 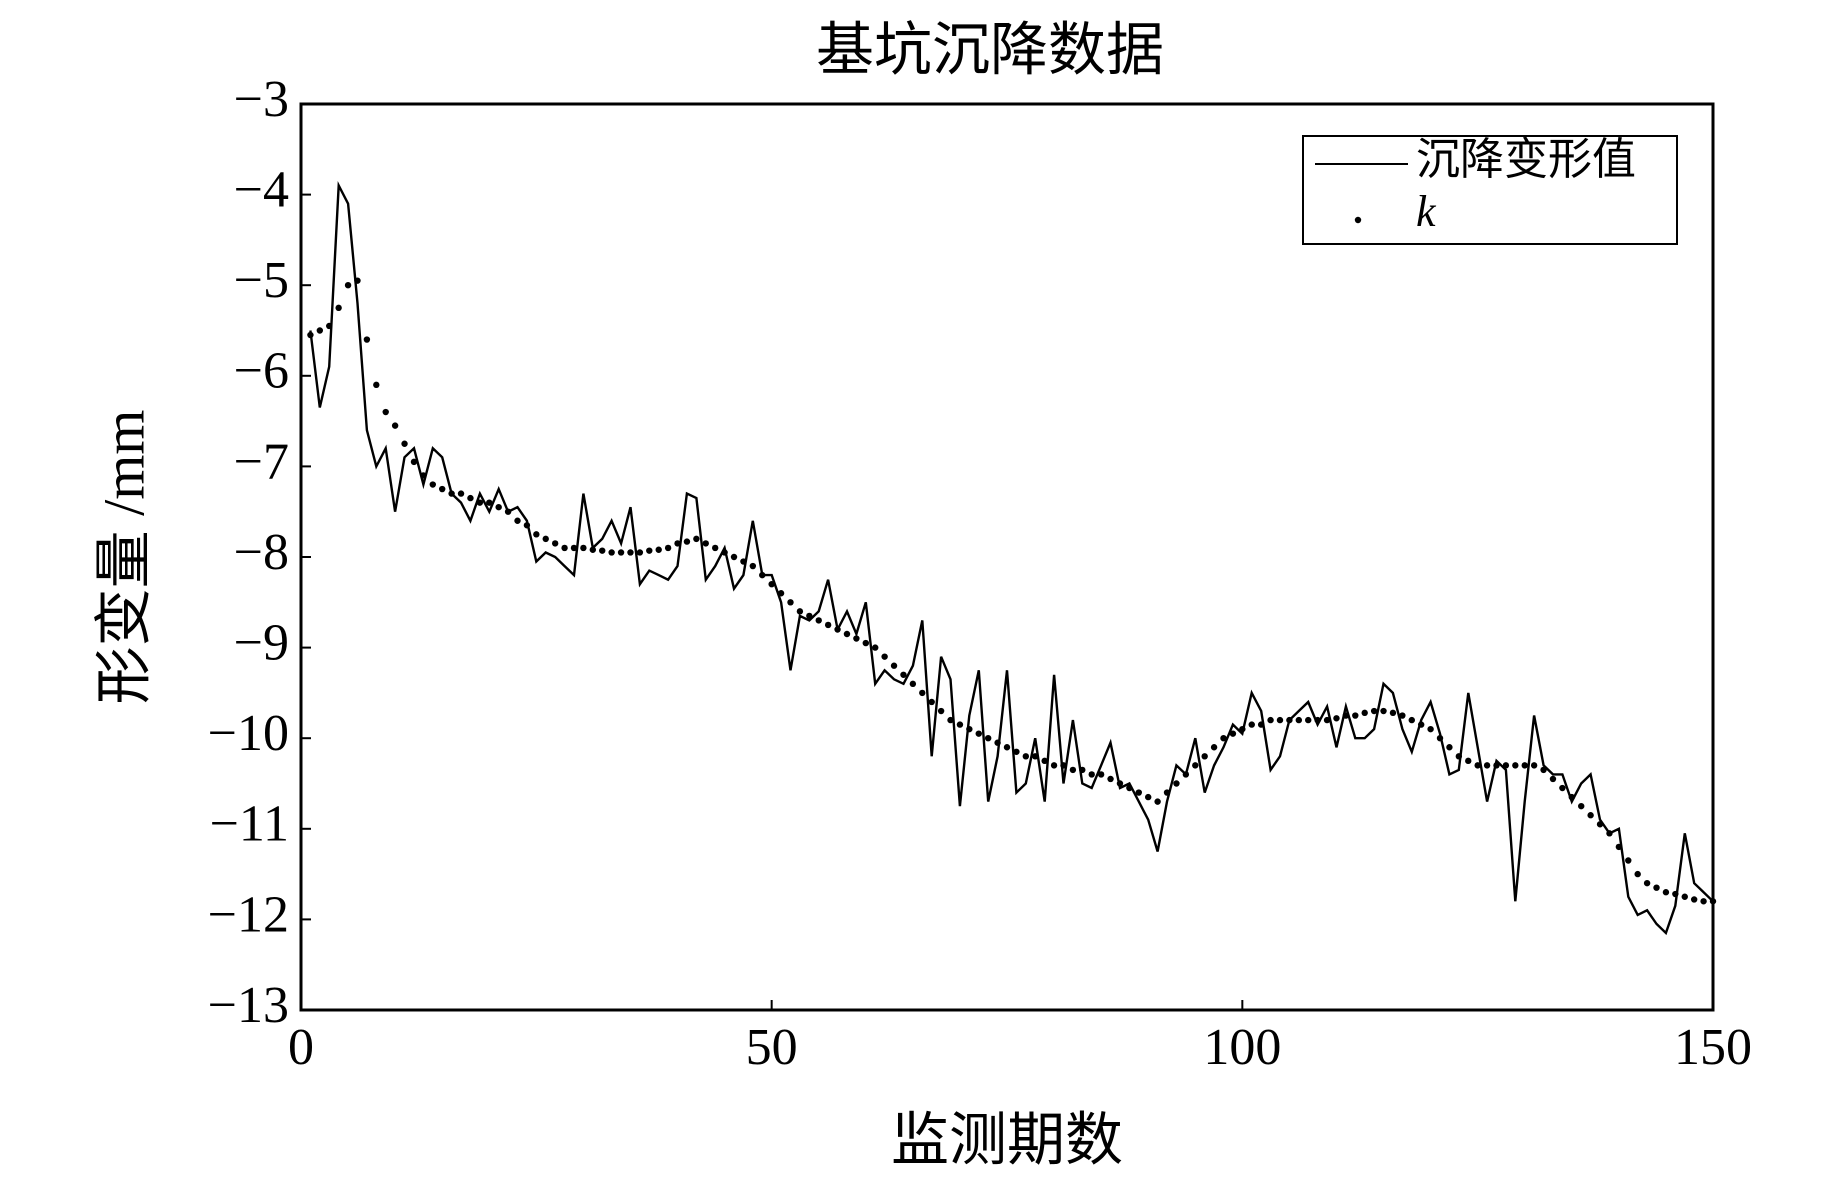 What do you see at coordinates (261, 461) in the screenshot?
I see `y-tick-label: −7` at bounding box center [261, 461].